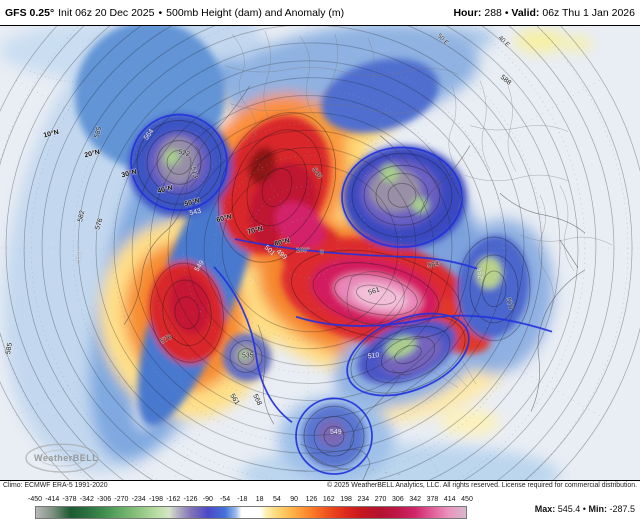 The width and height of the screenshot is (640, 525). What do you see at coordinates (277, 499) in the screenshot?
I see `colorbar-tick: 54` at bounding box center [277, 499].